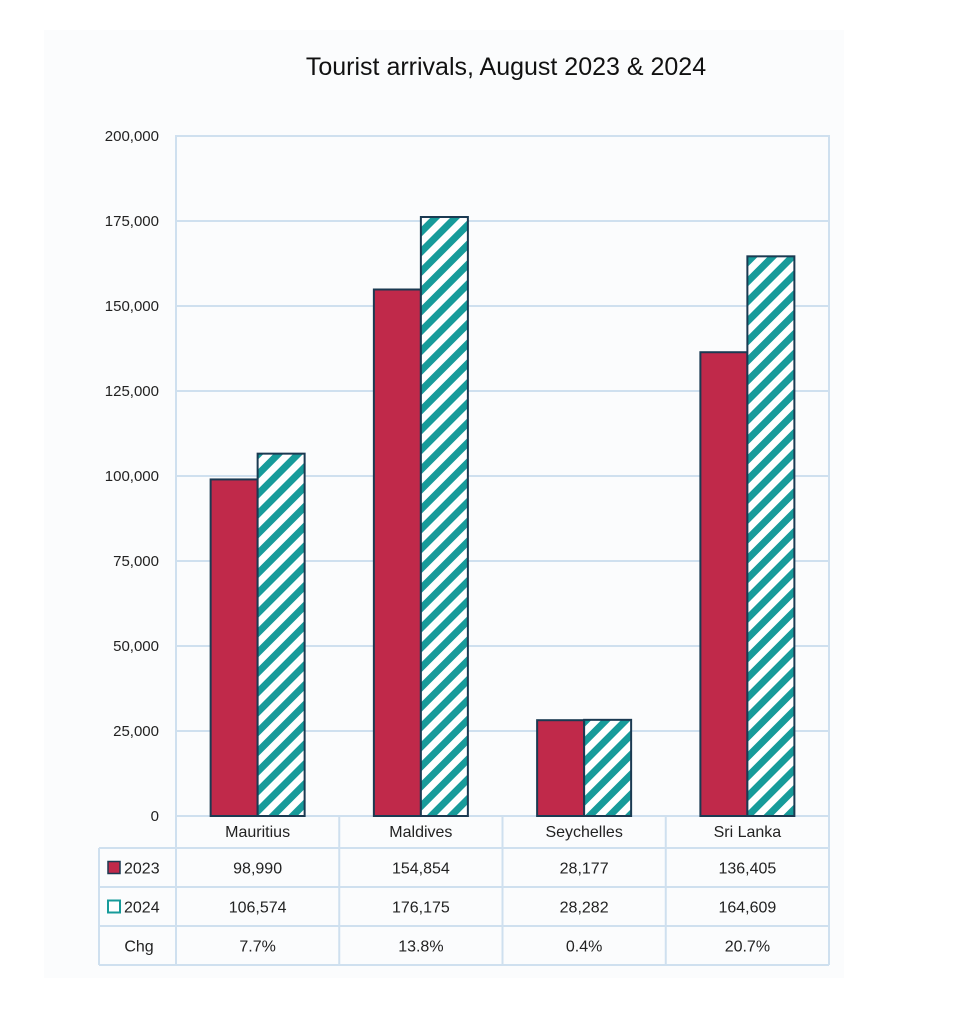  Describe the element at coordinates (421, 869) in the screenshot. I see `table-value: 154,854` at that location.